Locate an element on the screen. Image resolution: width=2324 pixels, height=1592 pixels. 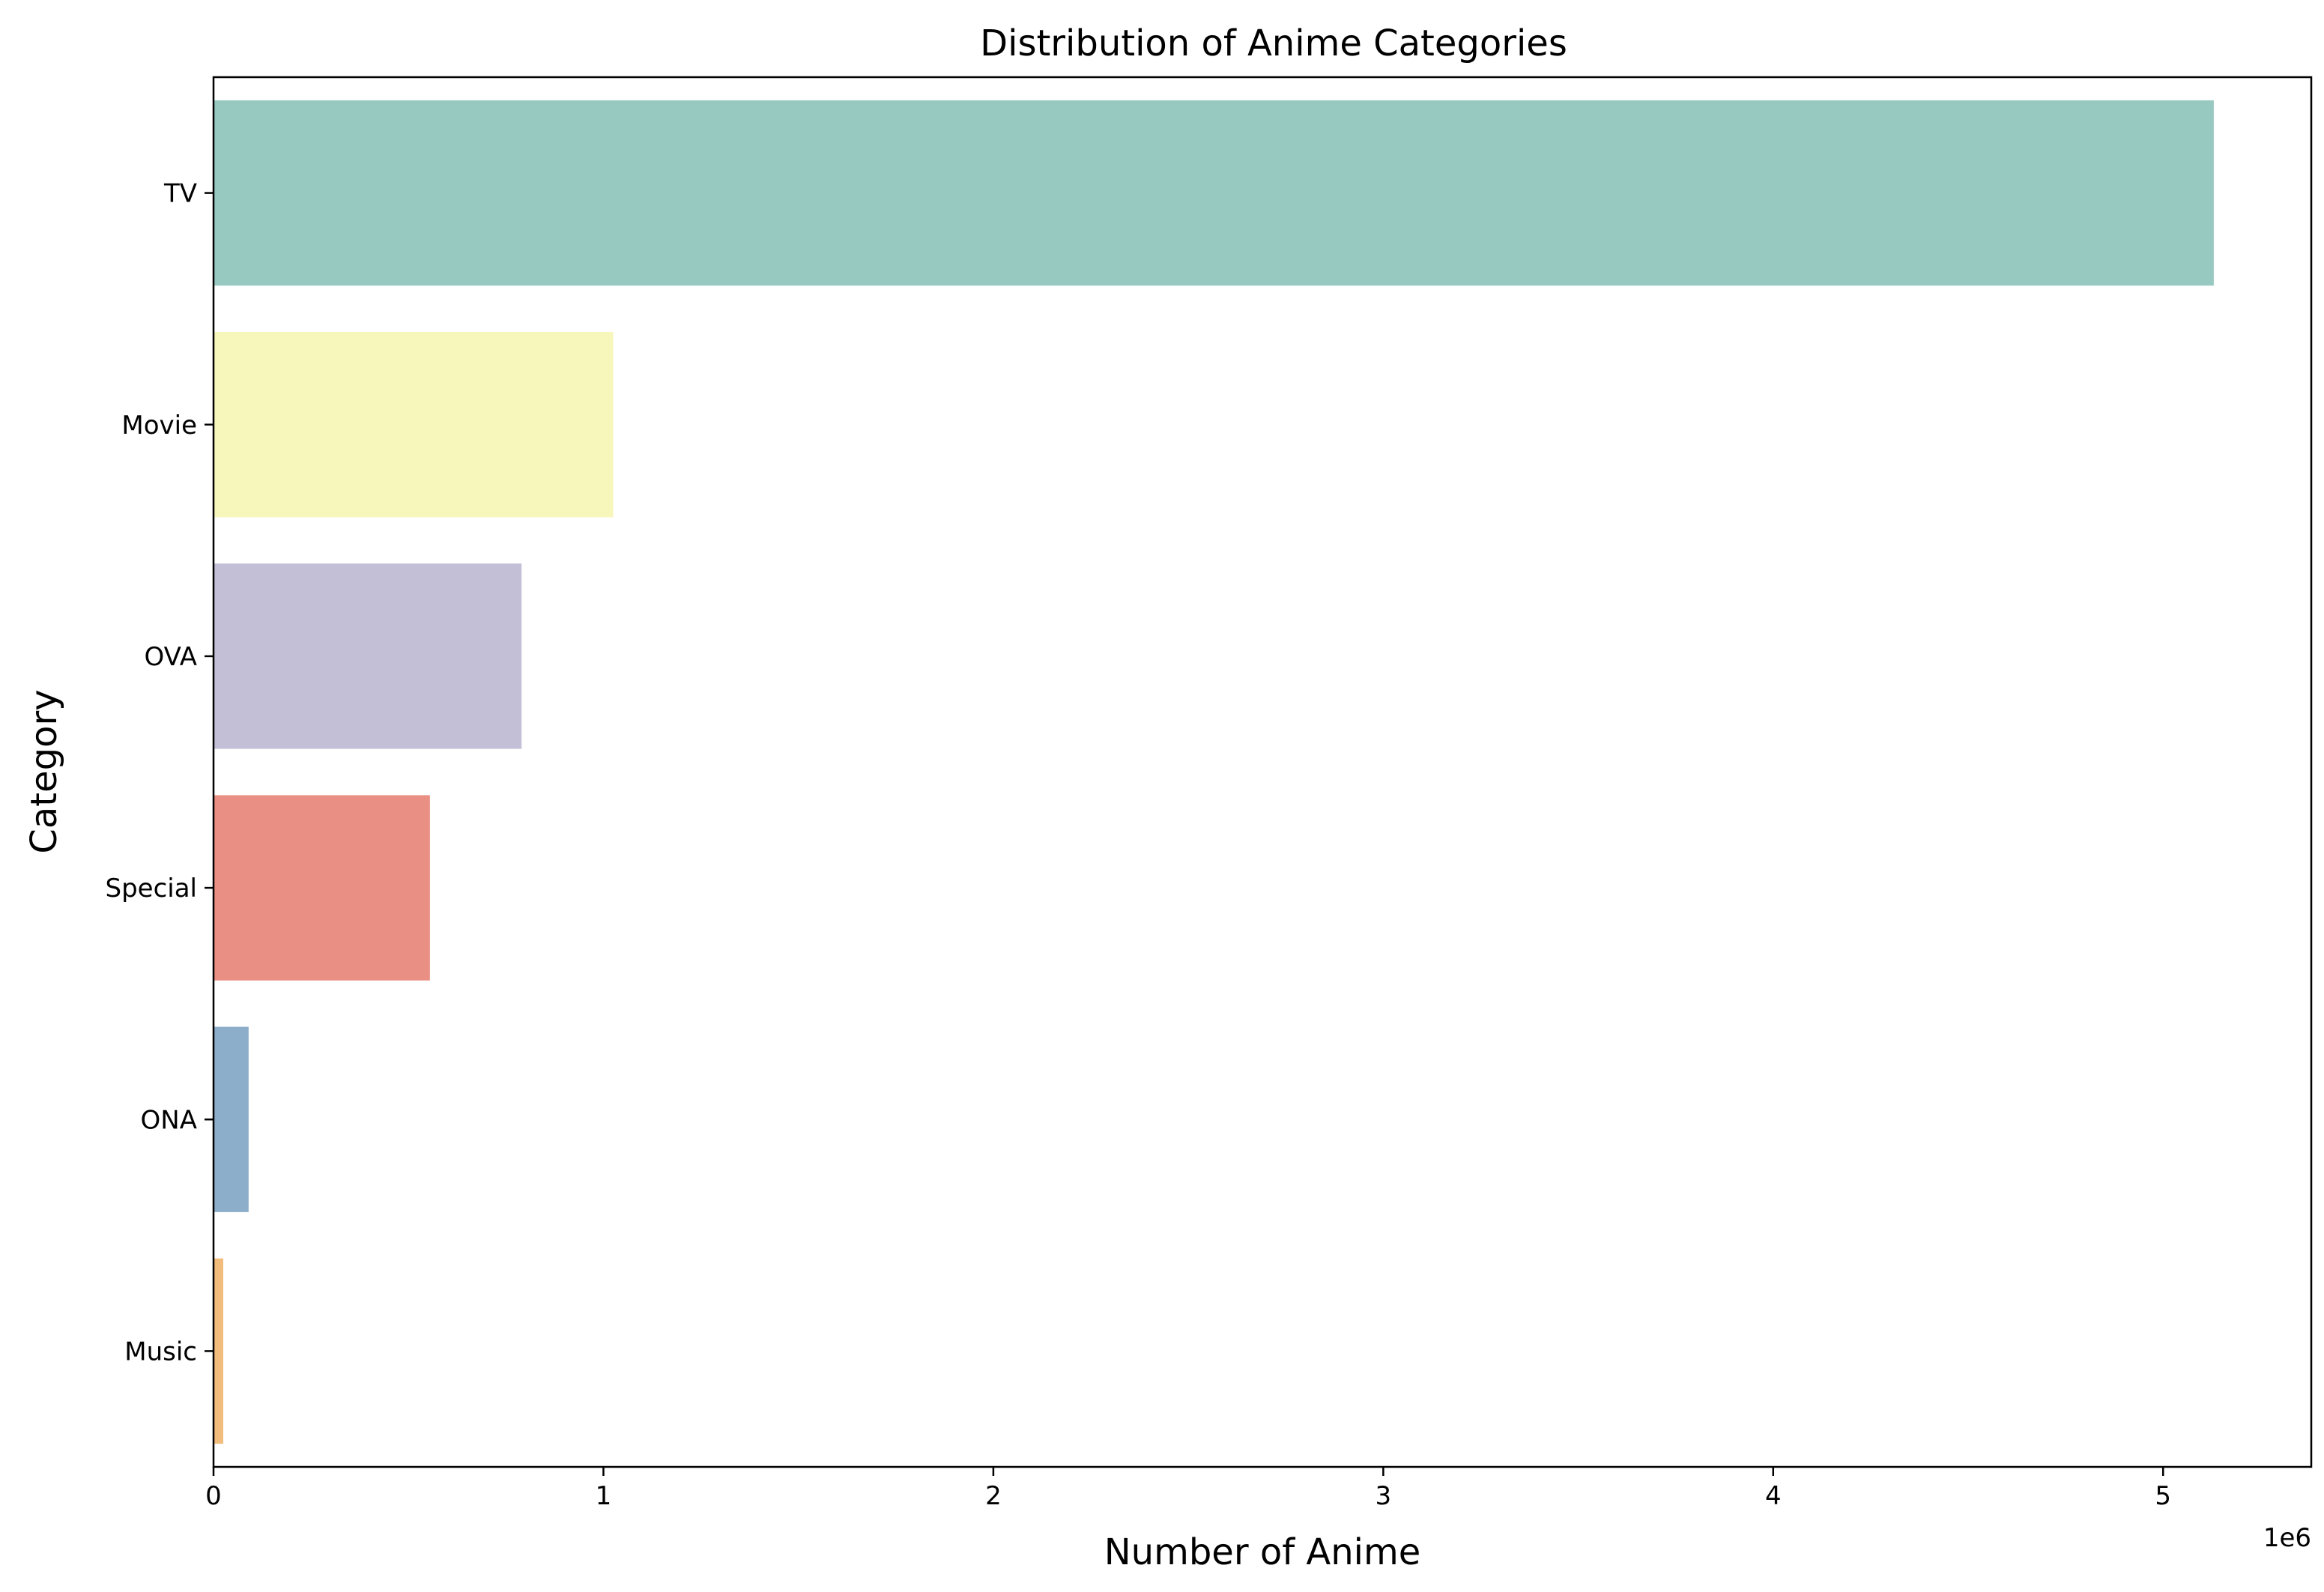
x-tick-label-4: 4 is located at coordinates (1774, 1496).